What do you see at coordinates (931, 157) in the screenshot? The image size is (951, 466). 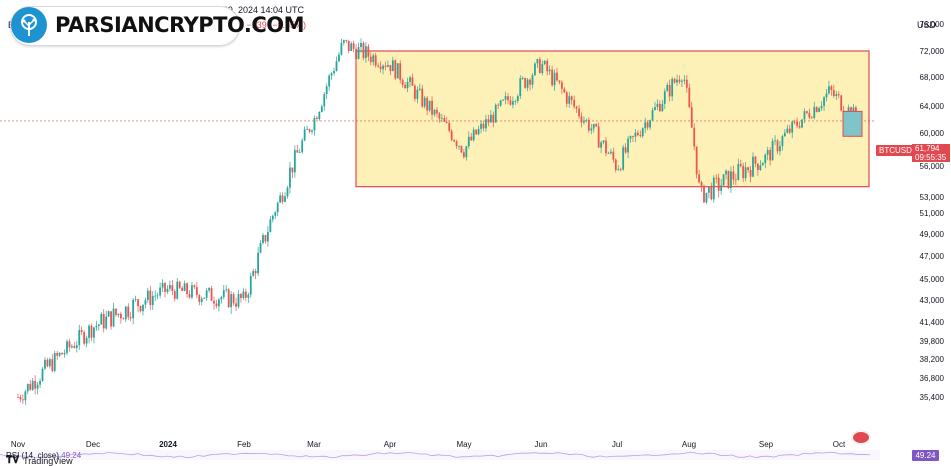 I see `countdown-value: 09:55:35` at bounding box center [931, 157].